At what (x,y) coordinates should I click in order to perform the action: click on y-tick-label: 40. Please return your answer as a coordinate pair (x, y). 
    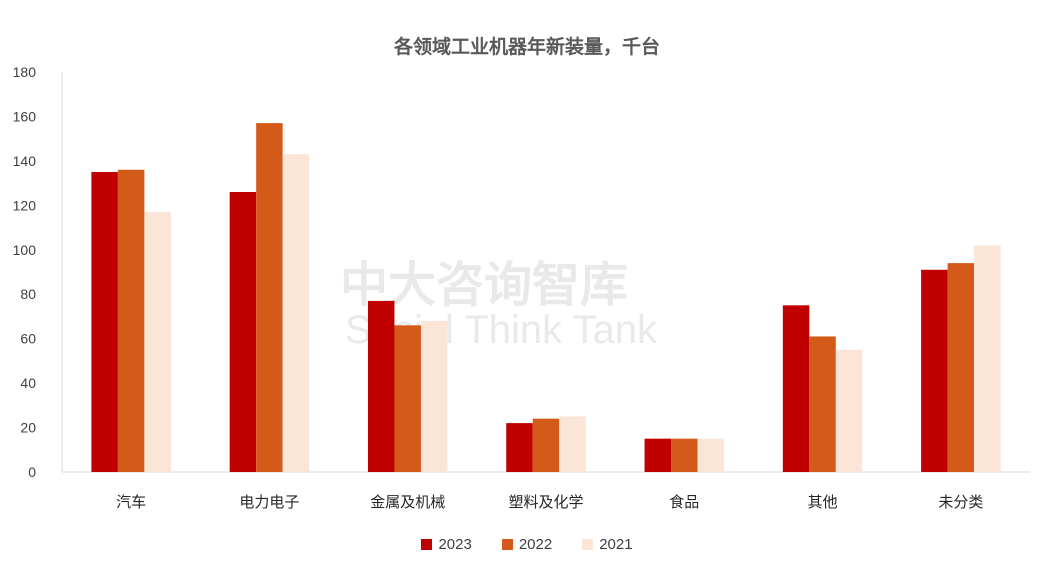
    Looking at the image, I should click on (28, 383).